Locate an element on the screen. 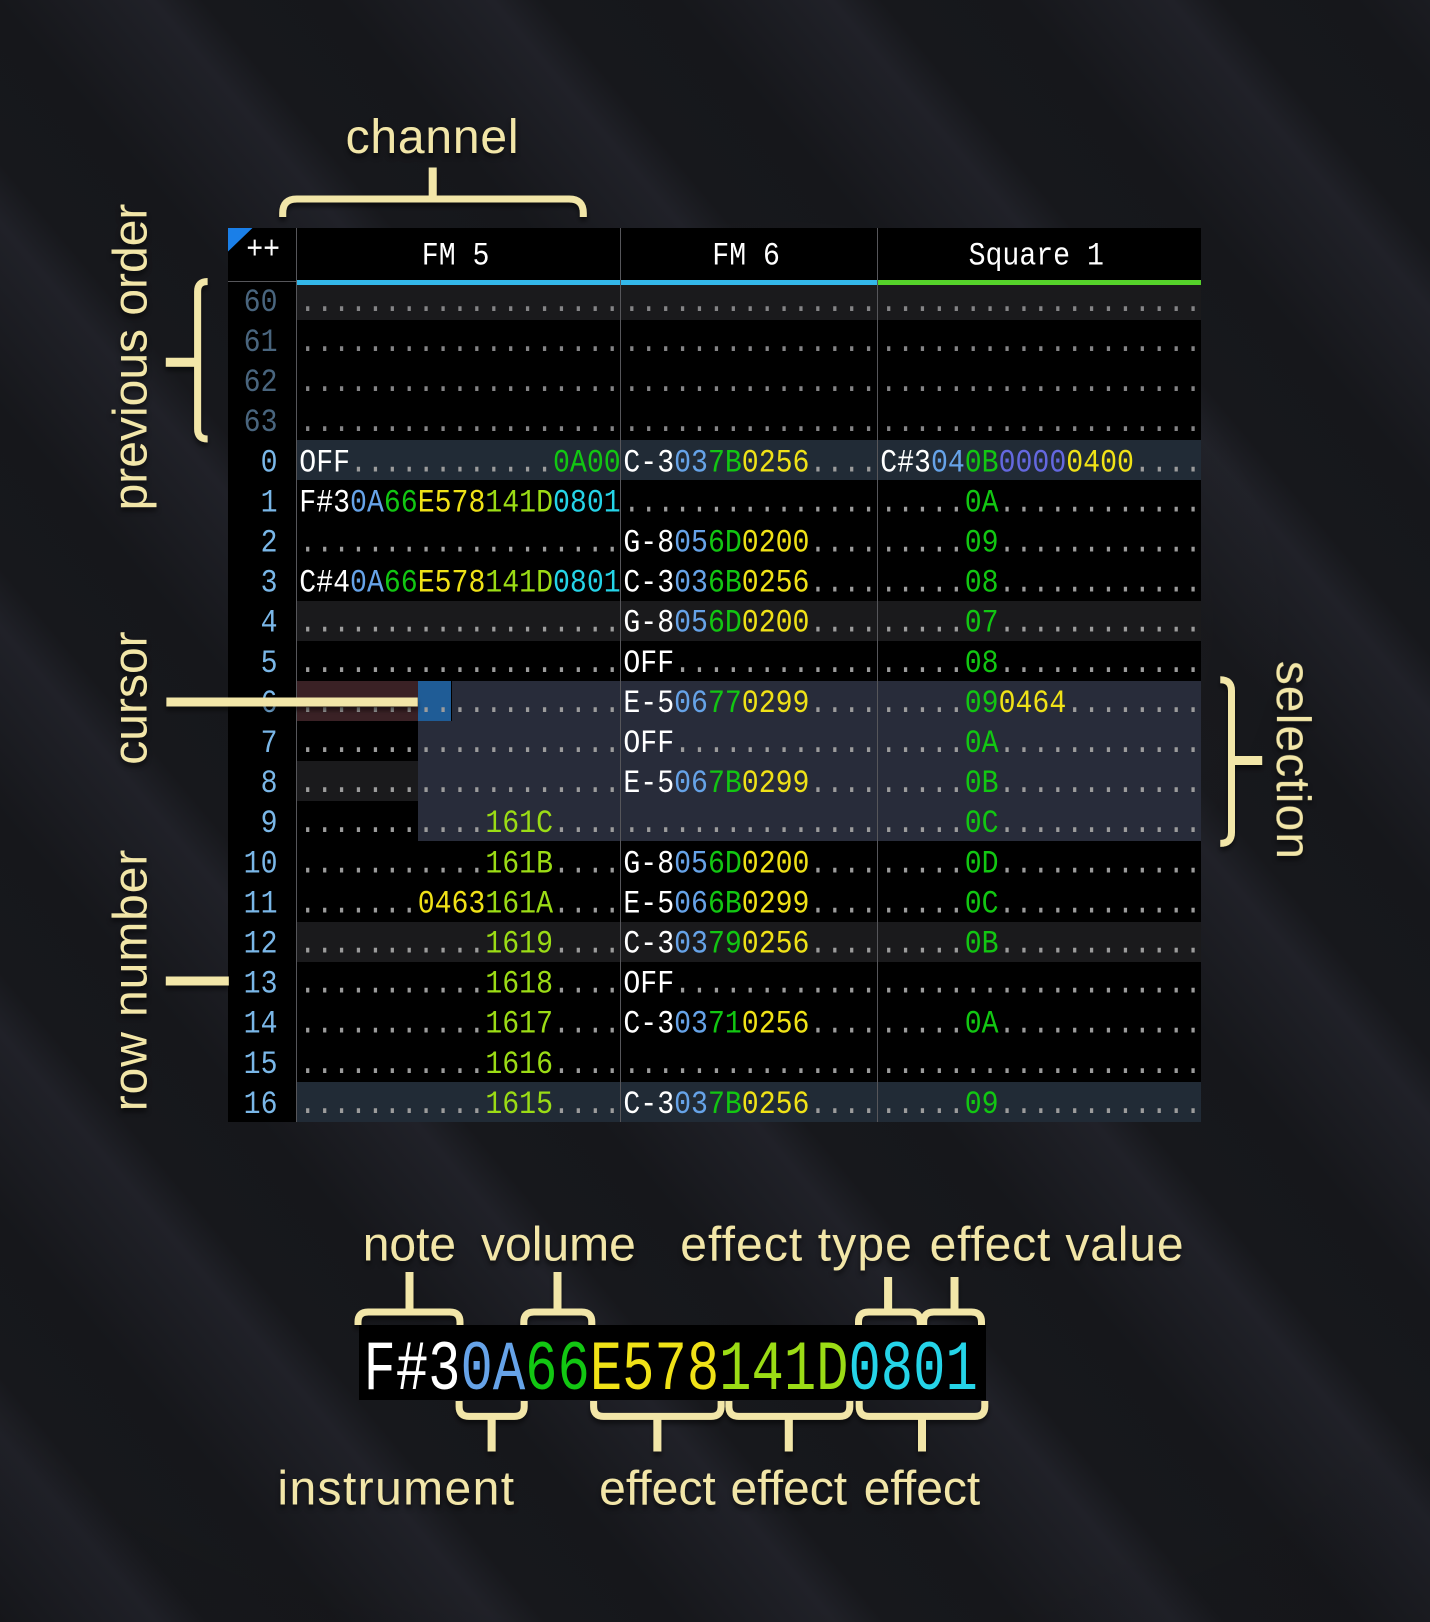 The image size is (1430, 1622). svg-text: 13 is located at coordinates (261, 985).